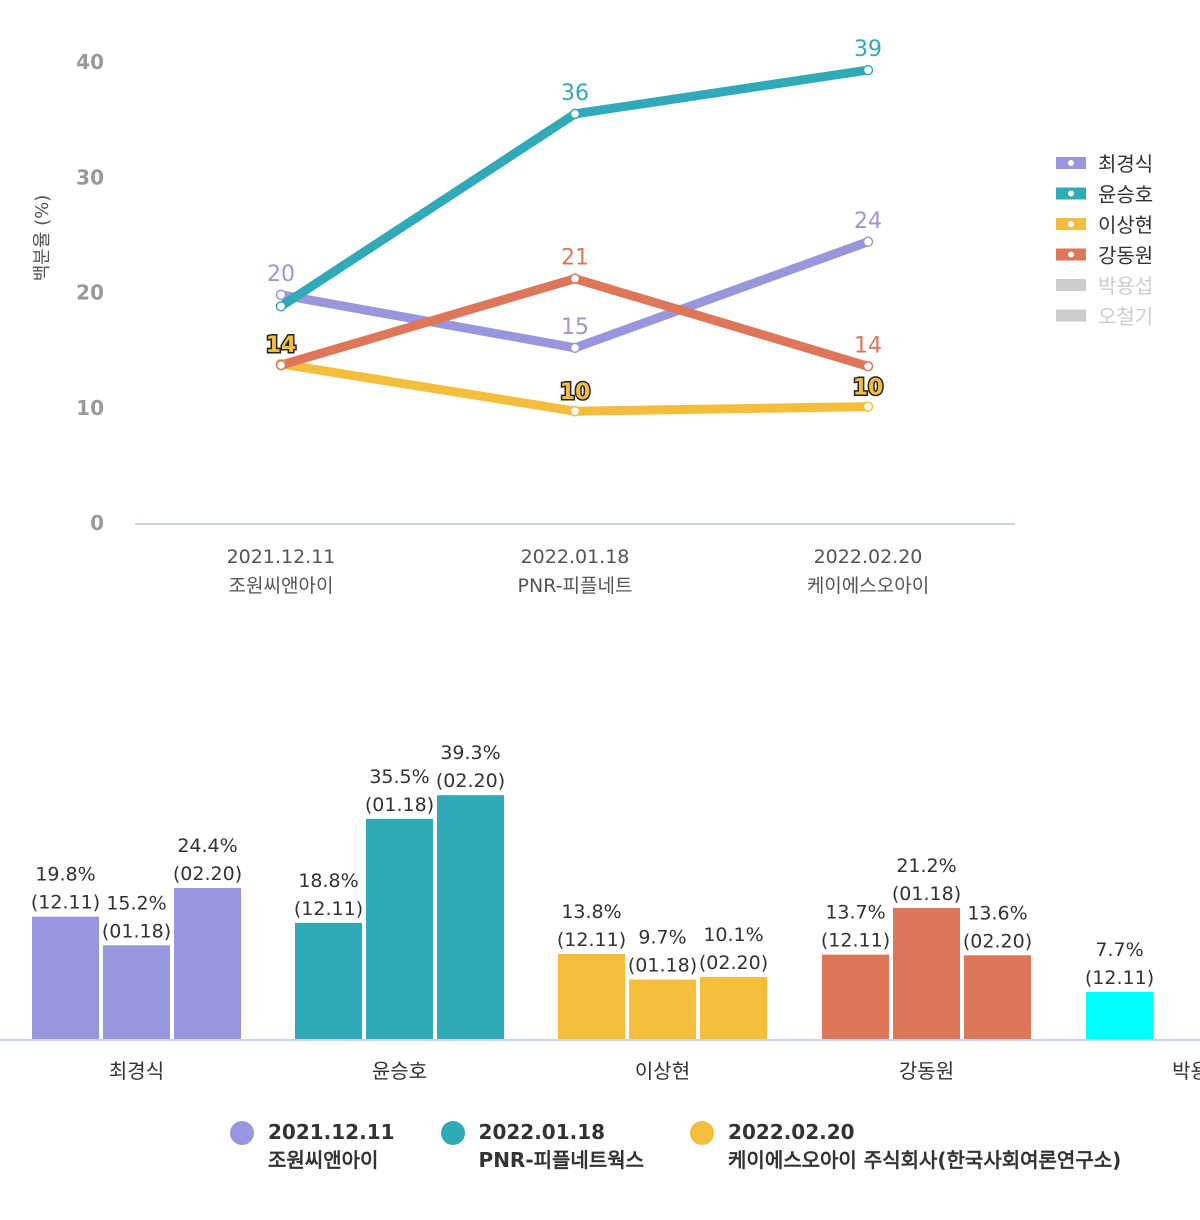  What do you see at coordinates (575, 327) in the screenshot?
I see `data-label: 15` at bounding box center [575, 327].